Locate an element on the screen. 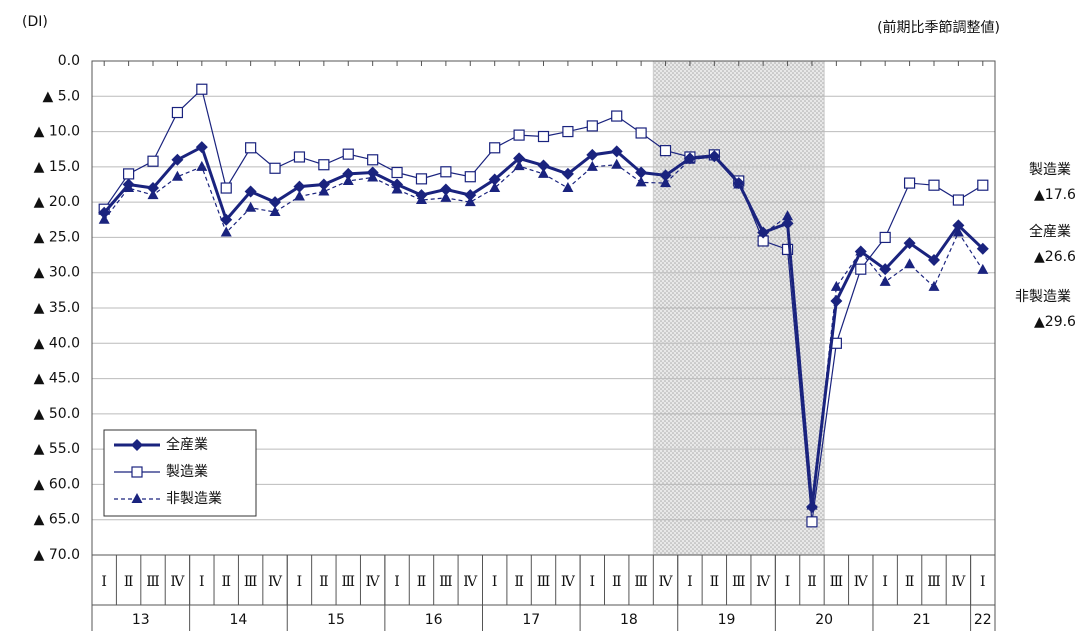 This screenshot has width=1085, height=631. y-tick-label: ▲ 40.0 is located at coordinates (57, 343).